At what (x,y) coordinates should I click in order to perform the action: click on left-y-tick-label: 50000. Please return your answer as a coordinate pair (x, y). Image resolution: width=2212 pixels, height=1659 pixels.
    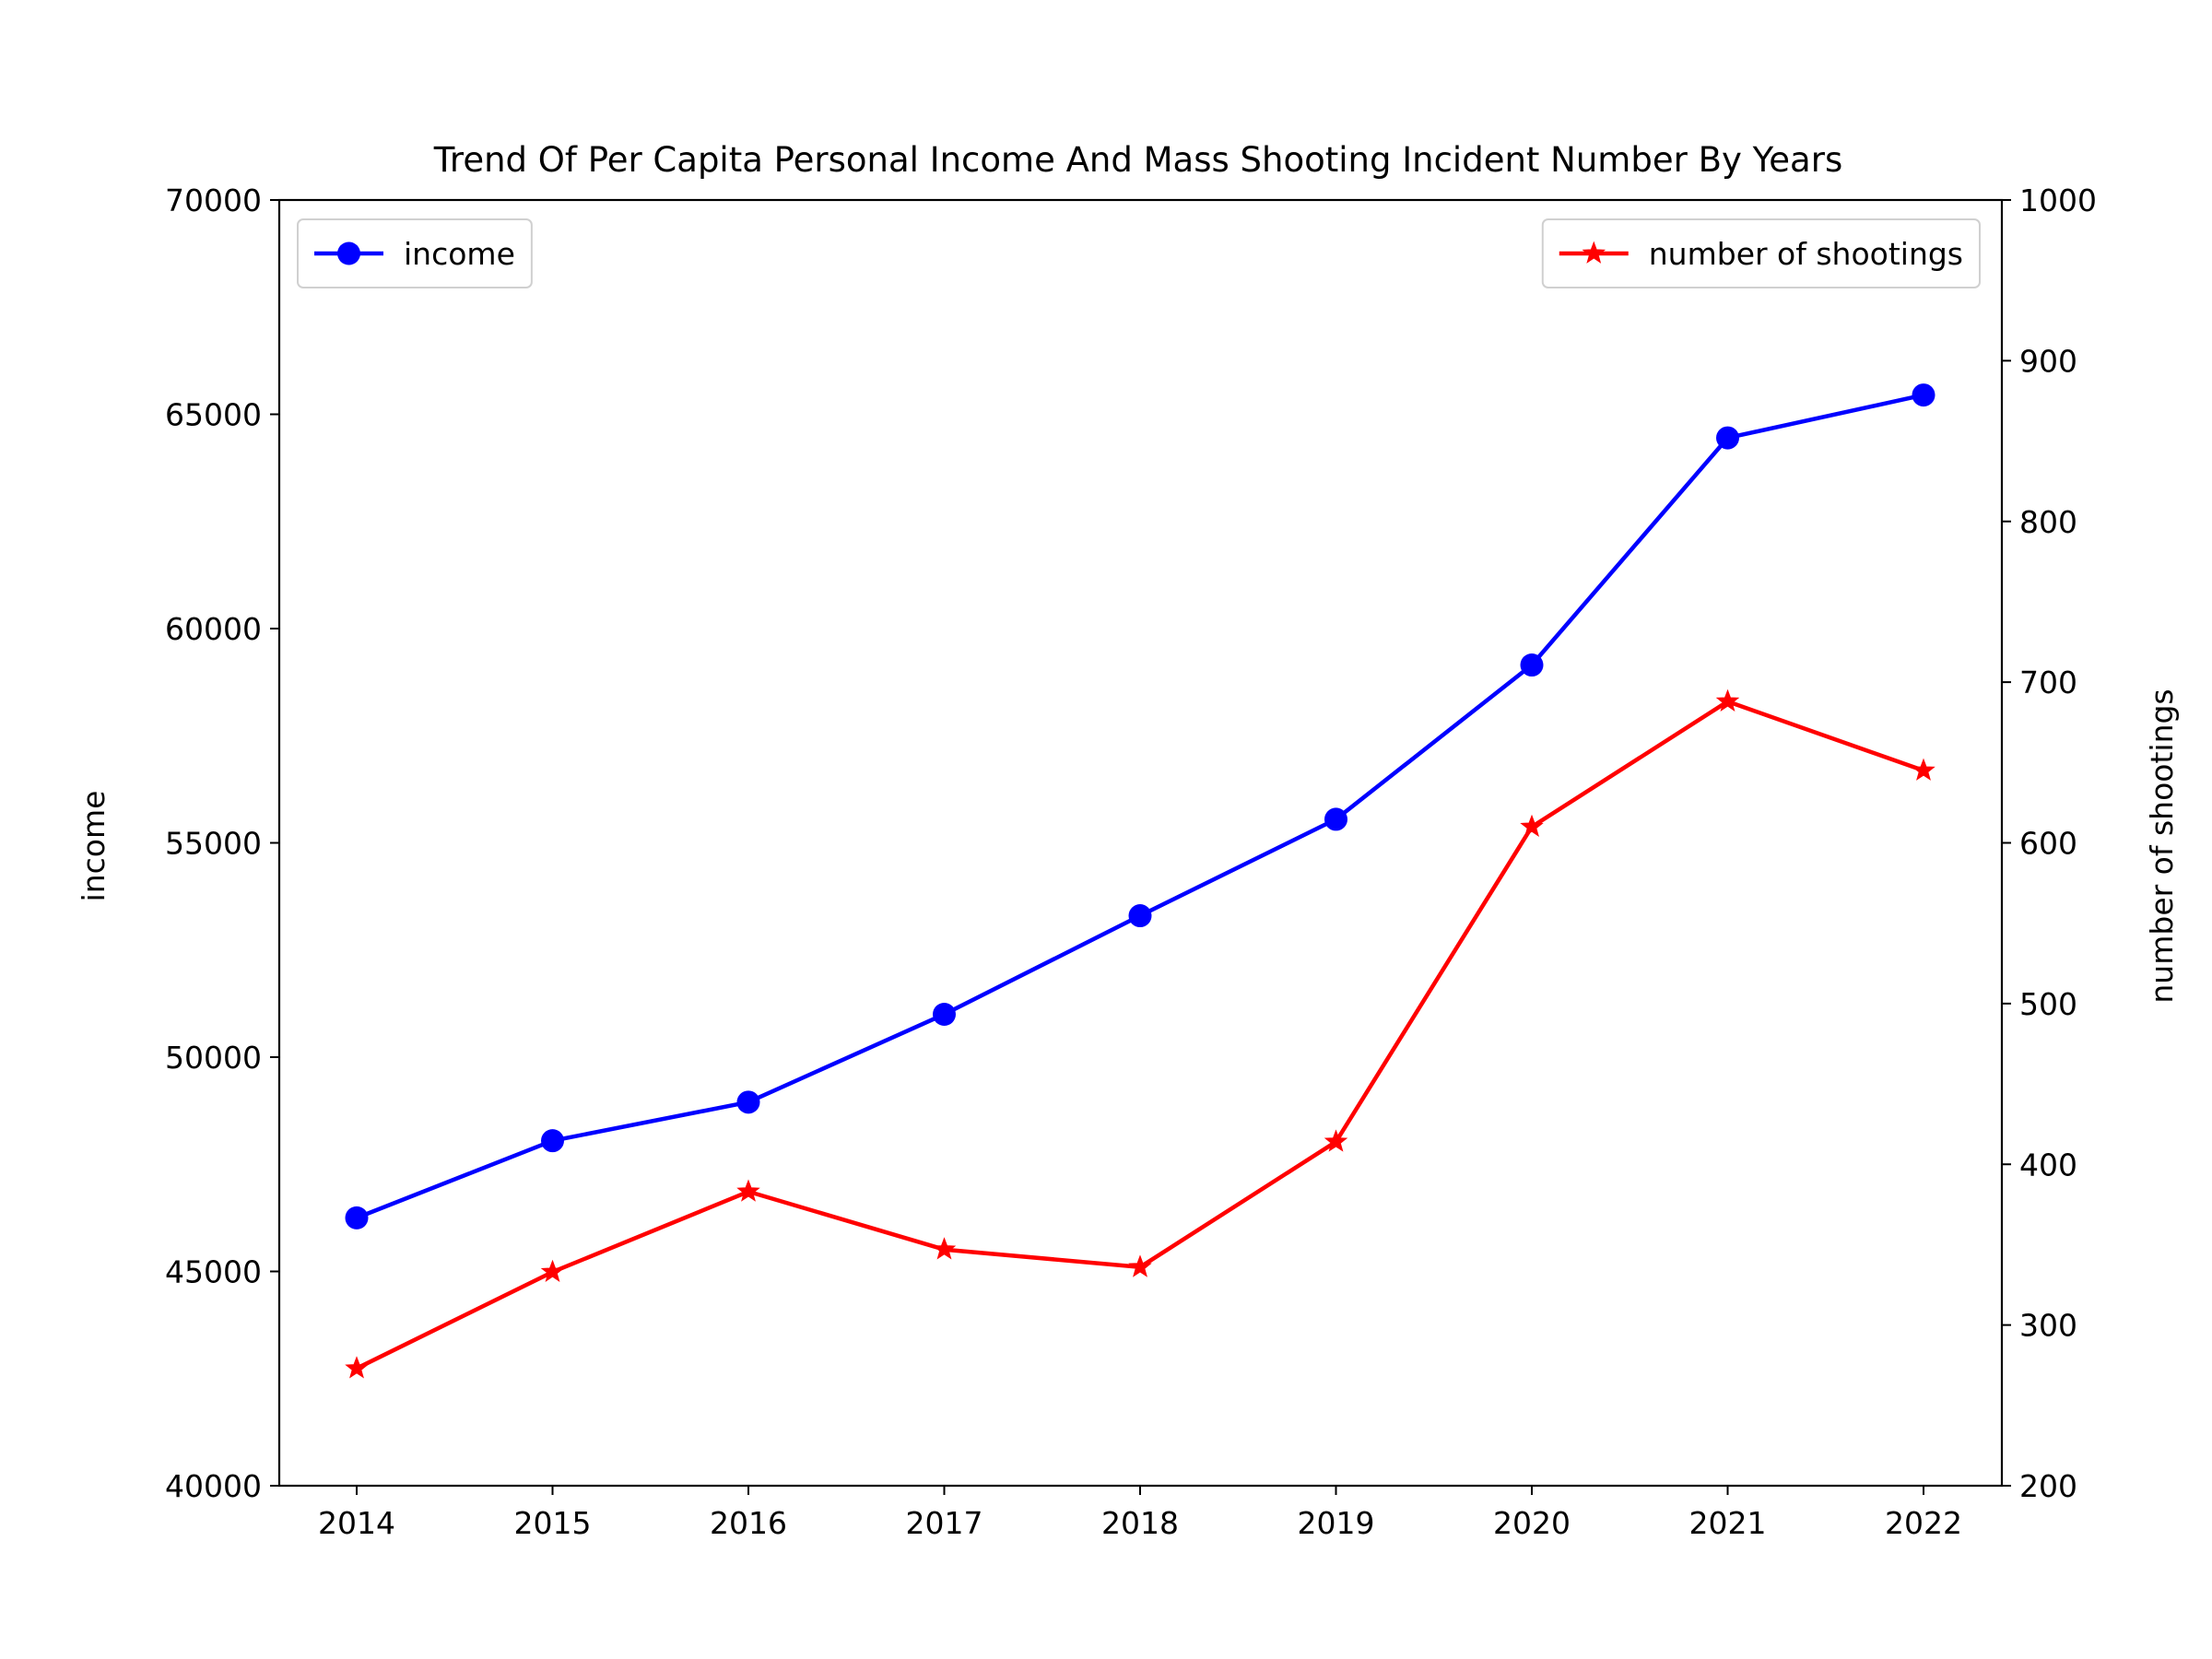
    Looking at the image, I should click on (213, 1058).